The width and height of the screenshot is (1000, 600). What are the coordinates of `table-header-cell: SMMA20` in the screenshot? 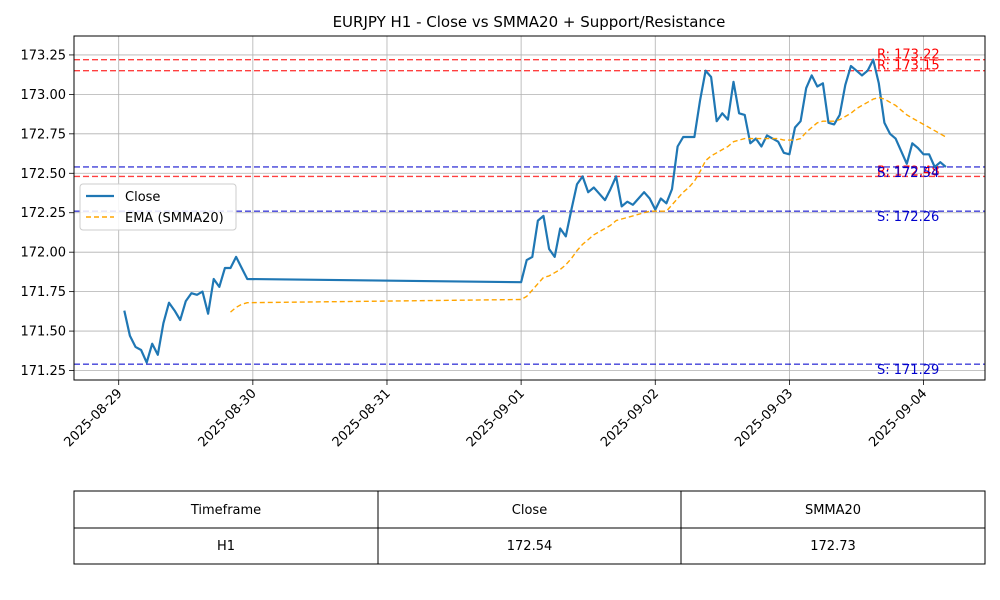 It's located at (833, 510).